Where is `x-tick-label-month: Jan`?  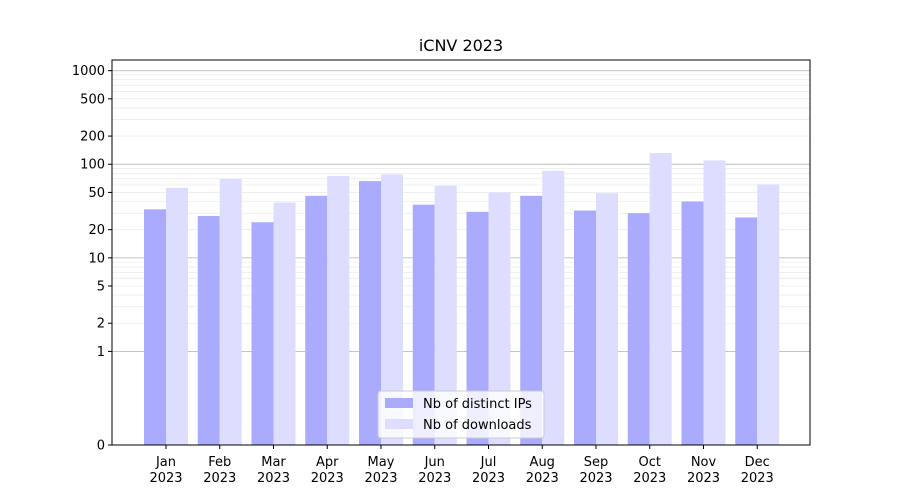
x-tick-label-month: Jan is located at coordinates (165, 462).